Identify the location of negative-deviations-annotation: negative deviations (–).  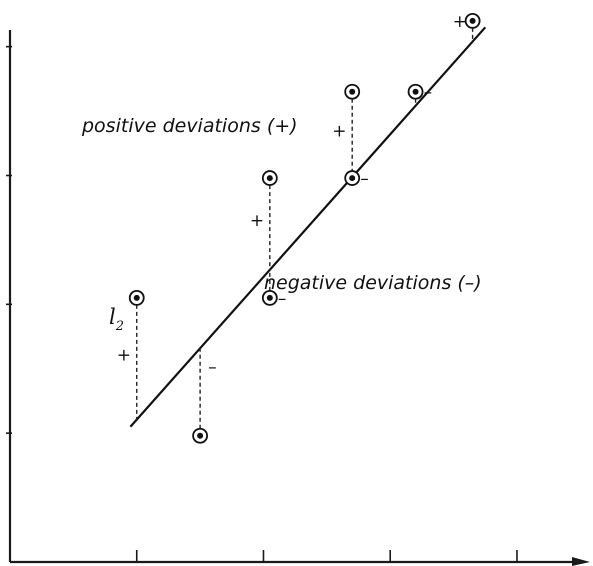
(373, 283).